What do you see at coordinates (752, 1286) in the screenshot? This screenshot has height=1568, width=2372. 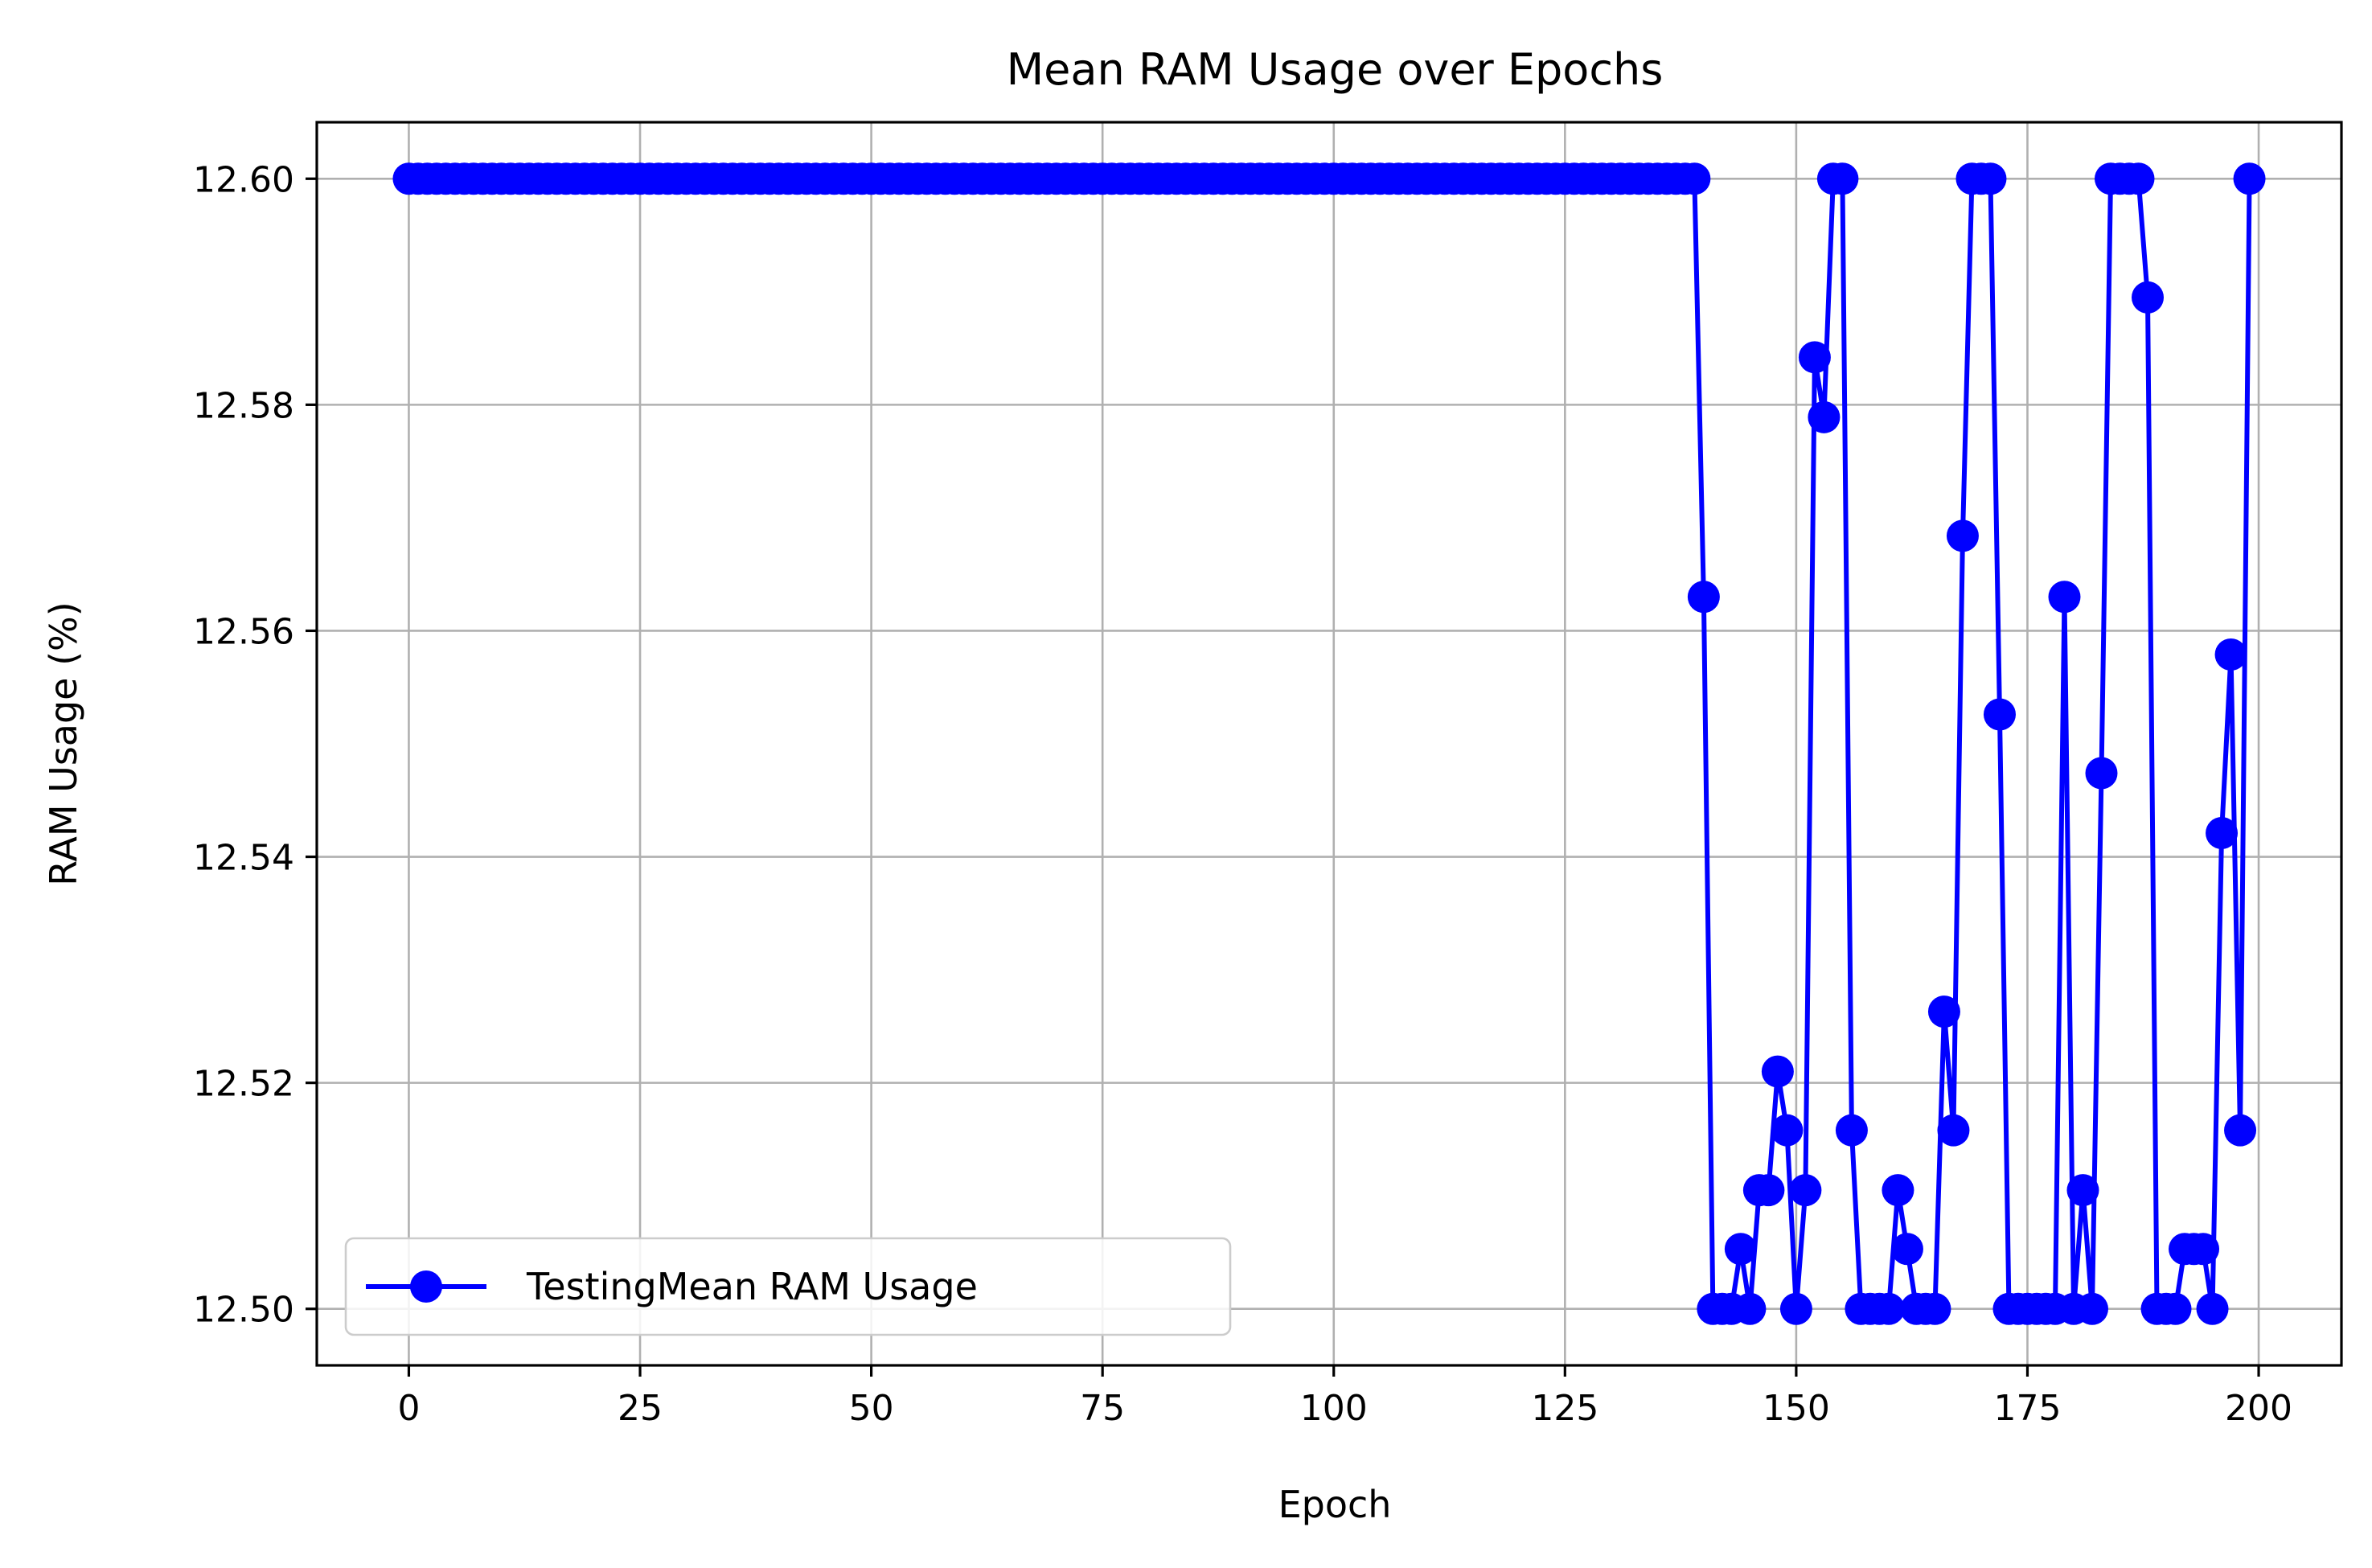 I see `legend-entry-label: TestingMean RAM Usage` at bounding box center [752, 1286].